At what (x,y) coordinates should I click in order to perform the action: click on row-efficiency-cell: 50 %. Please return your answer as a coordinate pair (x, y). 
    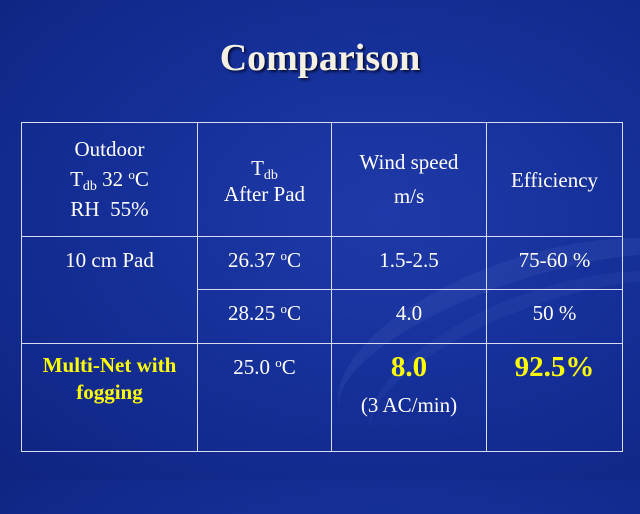
    Looking at the image, I should click on (554, 316).